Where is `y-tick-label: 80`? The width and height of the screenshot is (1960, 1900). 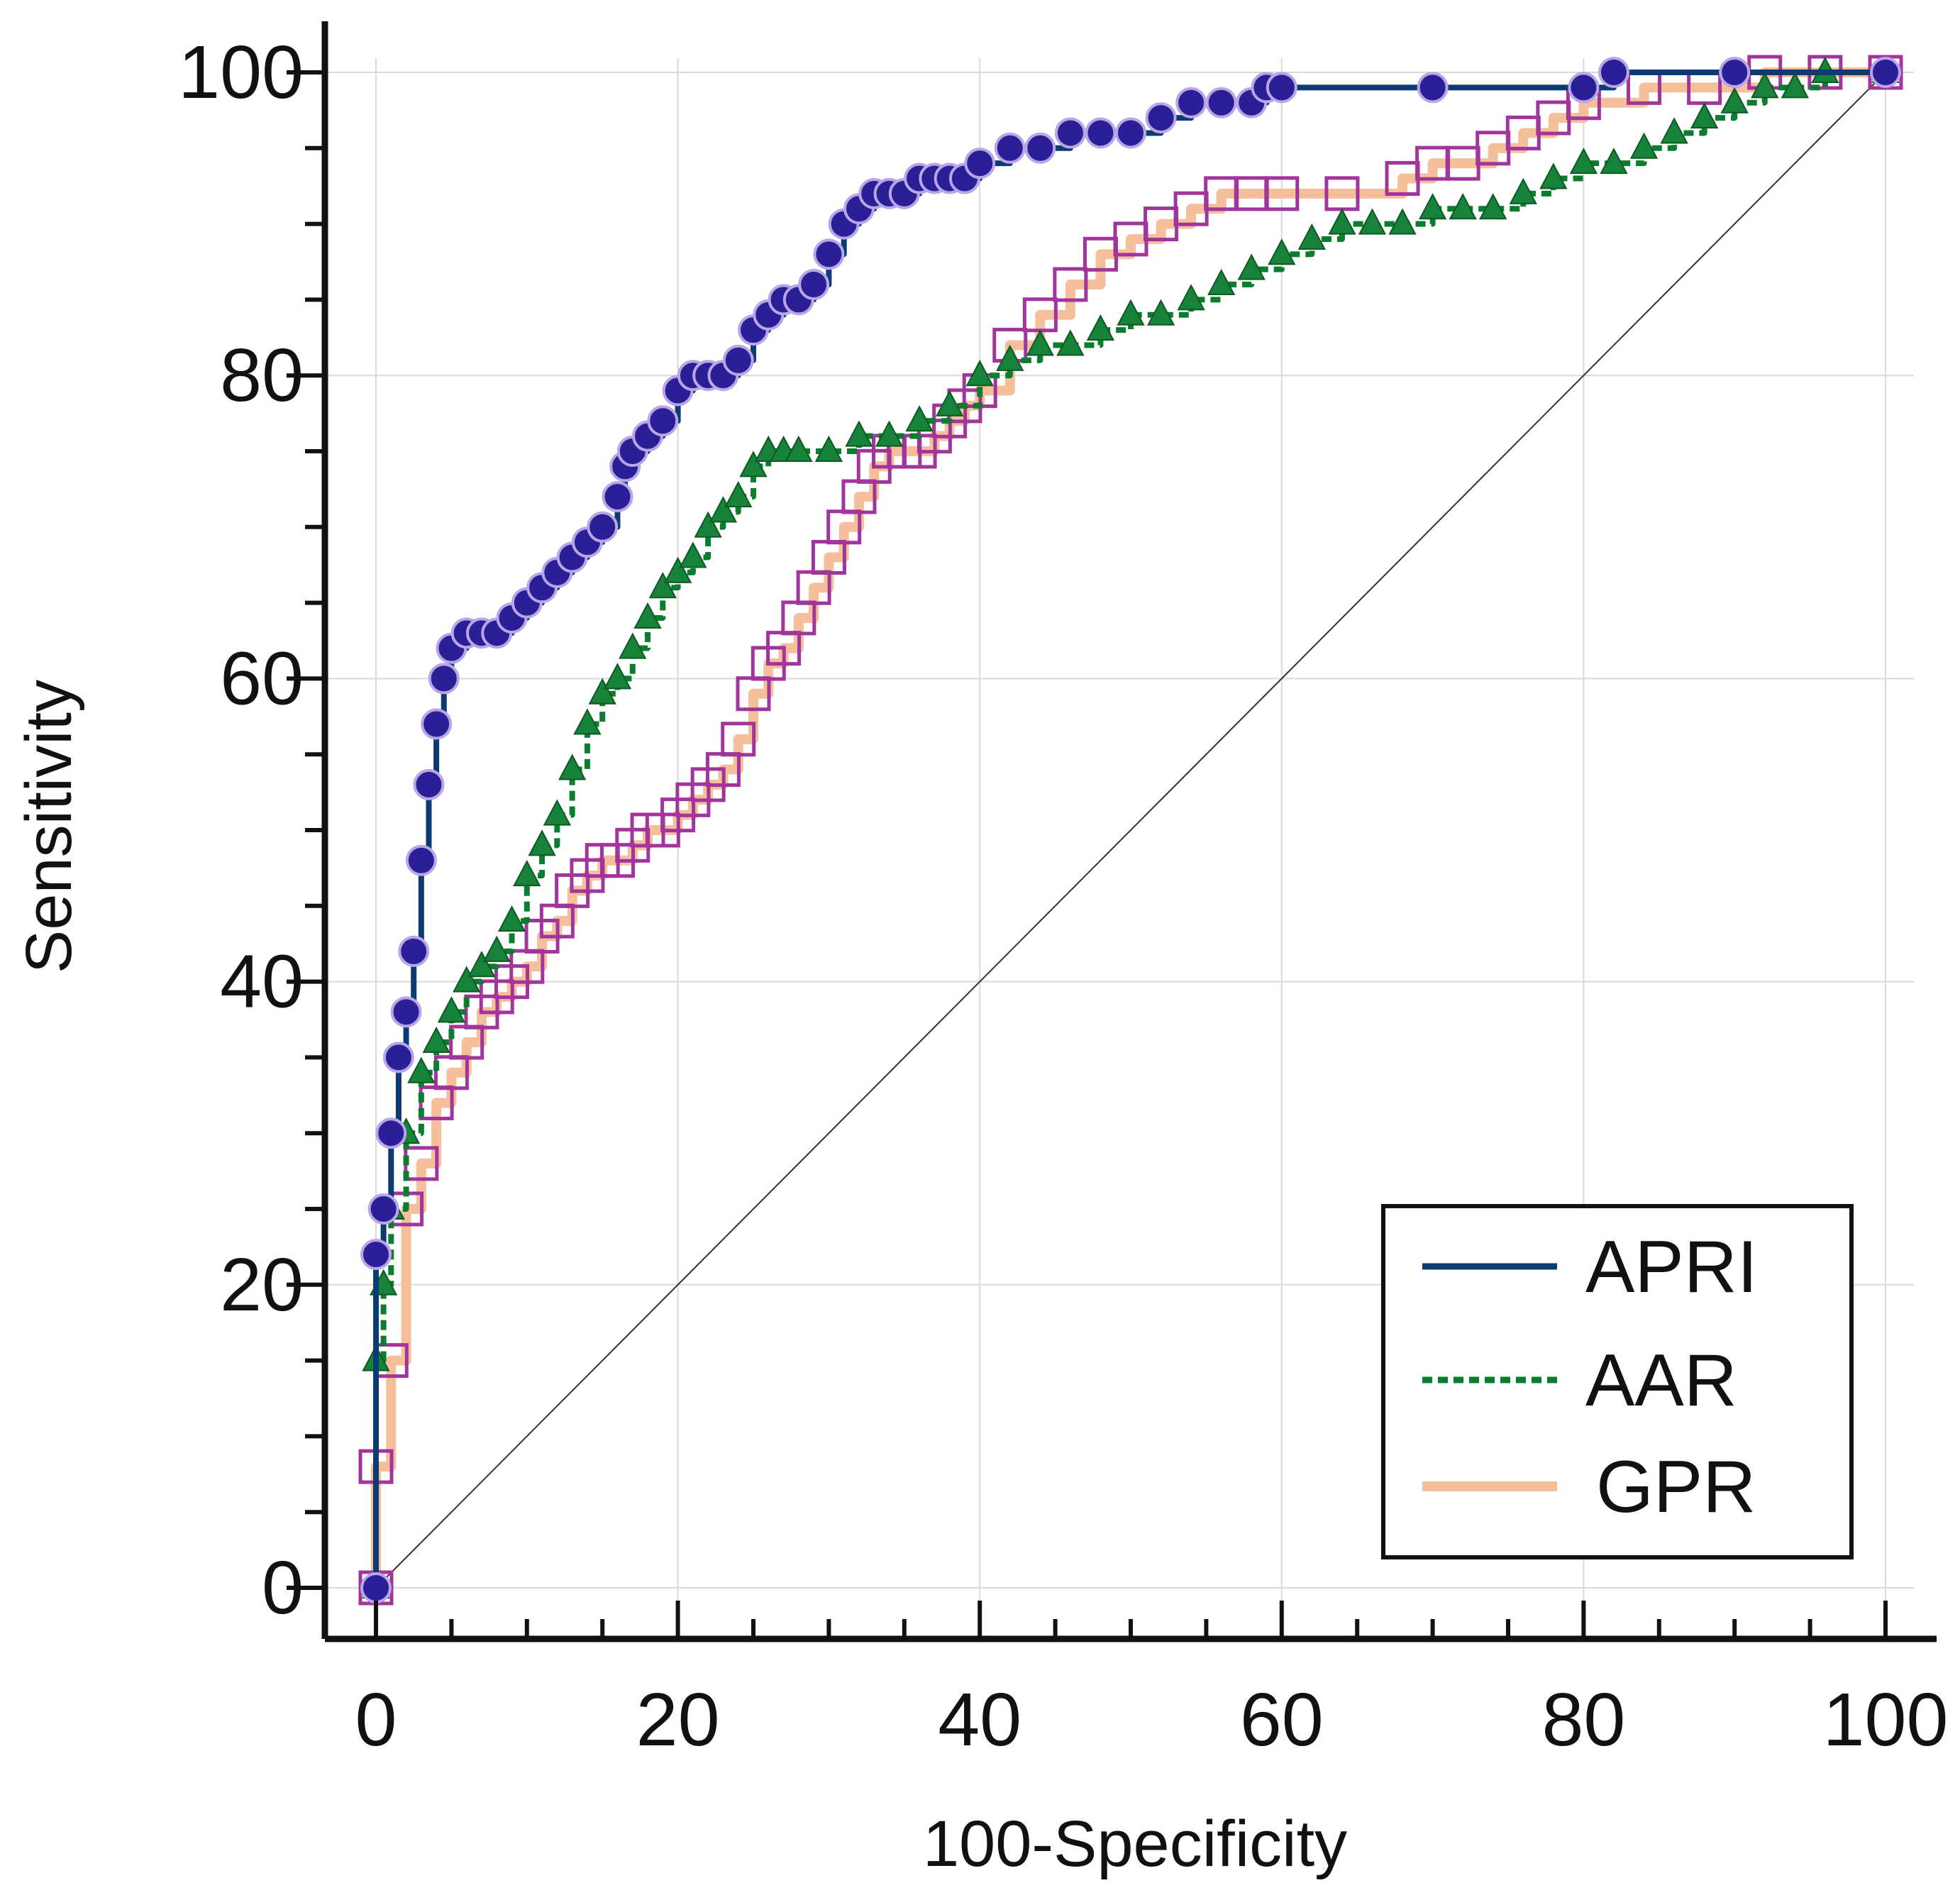 y-tick-label: 80 is located at coordinates (262, 375).